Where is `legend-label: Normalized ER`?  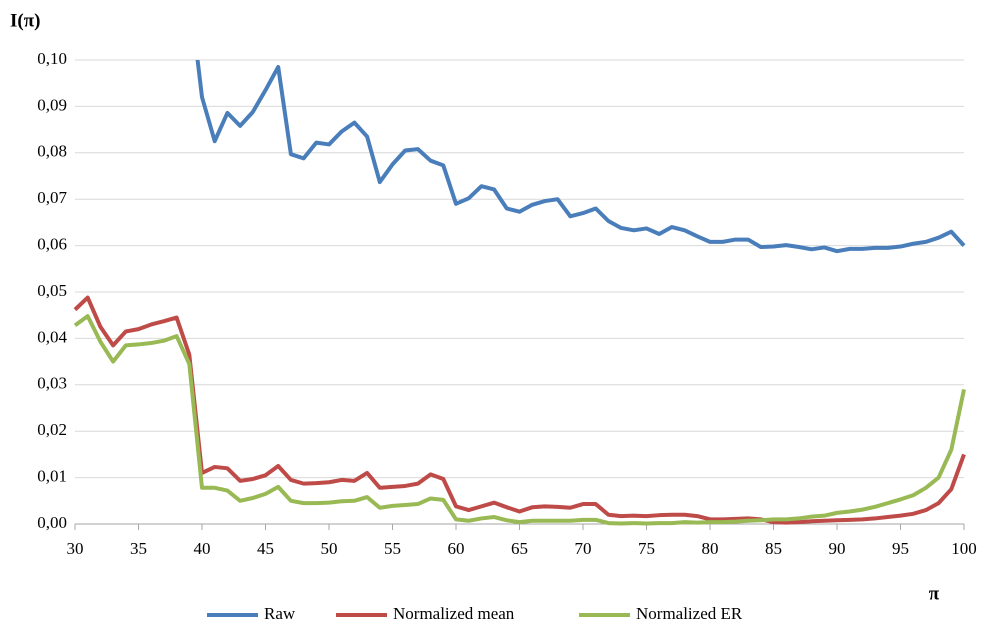 legend-label: Normalized ER is located at coordinates (689, 613).